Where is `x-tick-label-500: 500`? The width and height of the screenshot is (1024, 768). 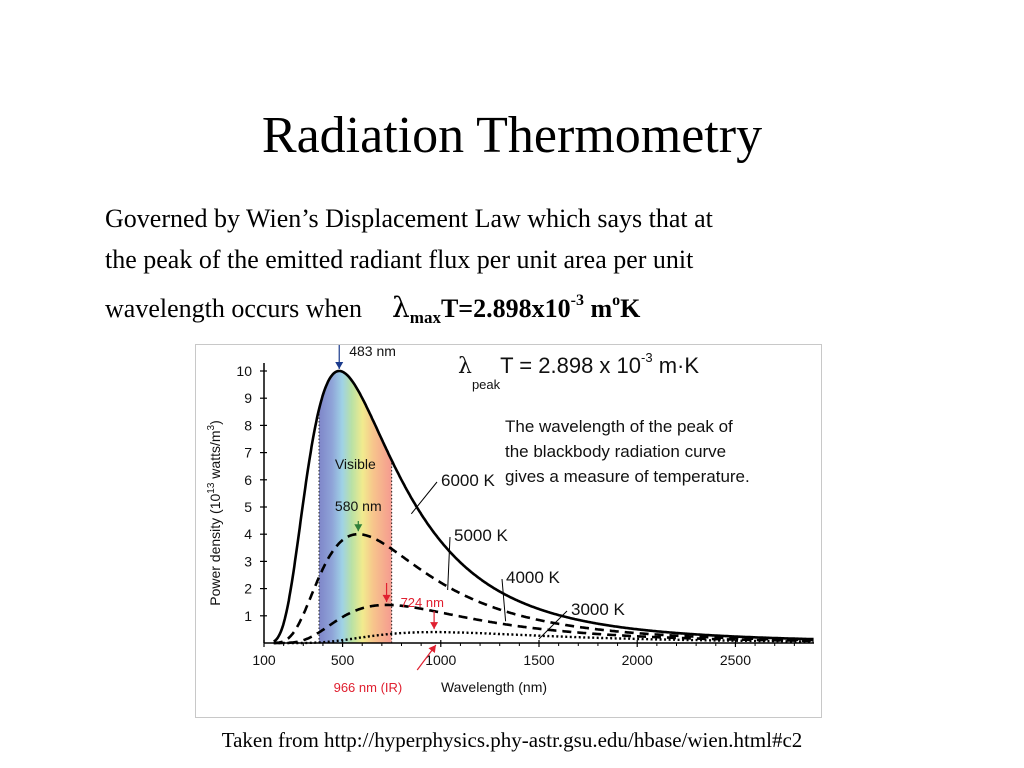
x-tick-label-500: 500 is located at coordinates (343, 660).